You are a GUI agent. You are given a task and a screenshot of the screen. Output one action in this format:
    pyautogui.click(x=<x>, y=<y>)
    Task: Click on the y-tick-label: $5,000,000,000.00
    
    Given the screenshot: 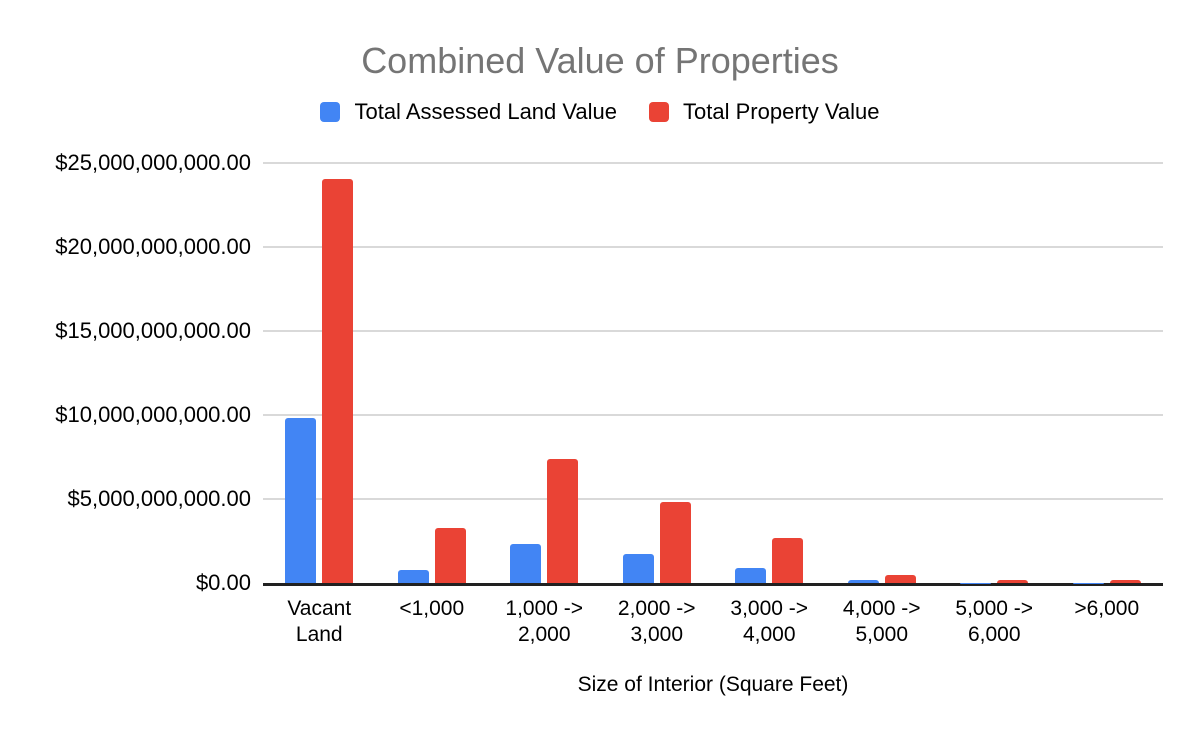 What is the action you would take?
    pyautogui.click(x=159, y=498)
    